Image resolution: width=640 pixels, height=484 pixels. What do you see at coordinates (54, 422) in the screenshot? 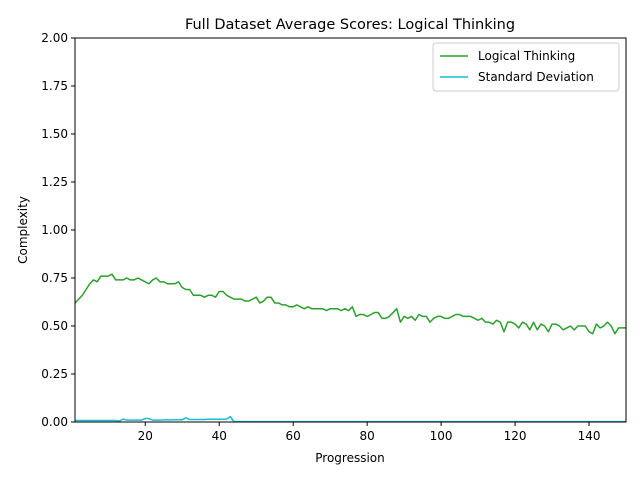
I see `y-tick-label: 0.00` at bounding box center [54, 422].